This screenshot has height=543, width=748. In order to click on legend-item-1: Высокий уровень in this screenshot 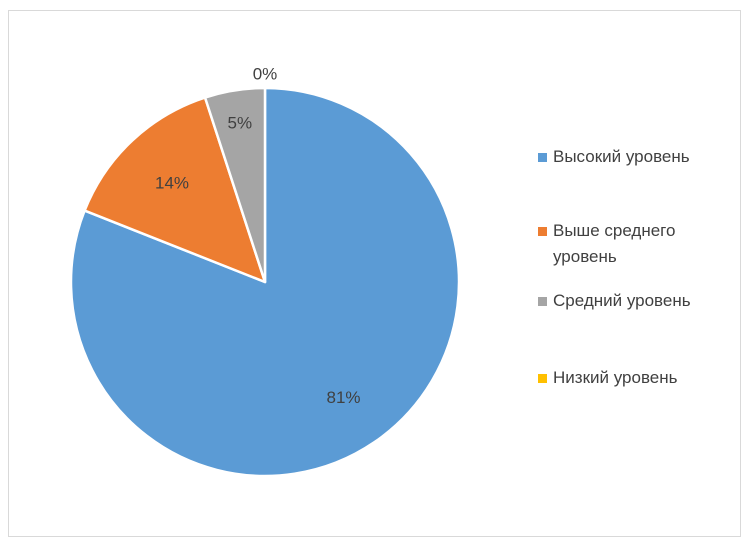, I will do `click(638, 157)`.